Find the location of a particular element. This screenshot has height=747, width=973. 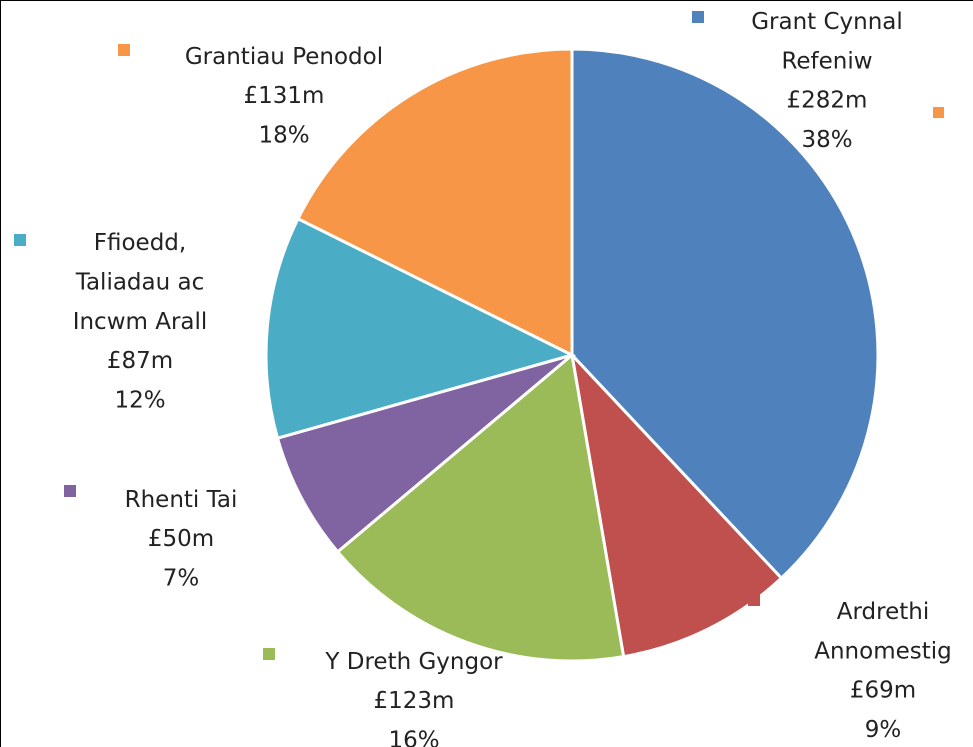

category-line: Ffioedd, is located at coordinates (140, 243).